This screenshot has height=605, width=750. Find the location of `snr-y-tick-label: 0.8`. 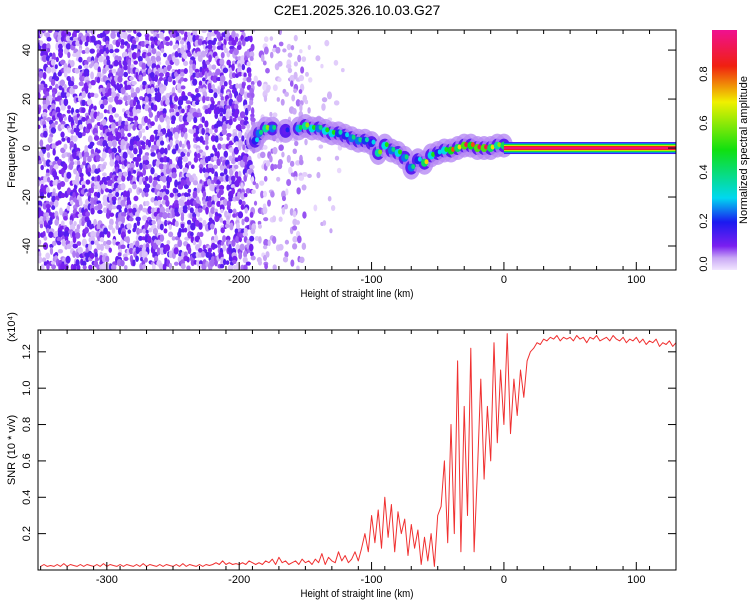

snr-y-tick-label: 0.8 is located at coordinates (27, 424).